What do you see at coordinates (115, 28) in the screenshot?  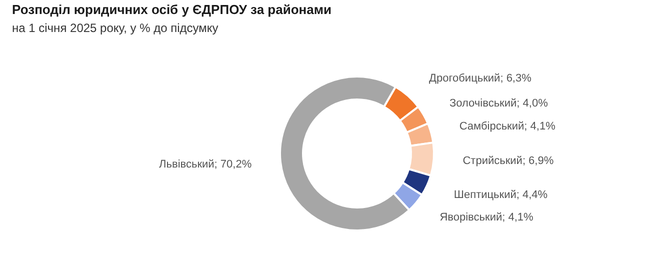 I see `chart-subtitle: на 1 січня 2025 року, у % до підсумку` at bounding box center [115, 28].